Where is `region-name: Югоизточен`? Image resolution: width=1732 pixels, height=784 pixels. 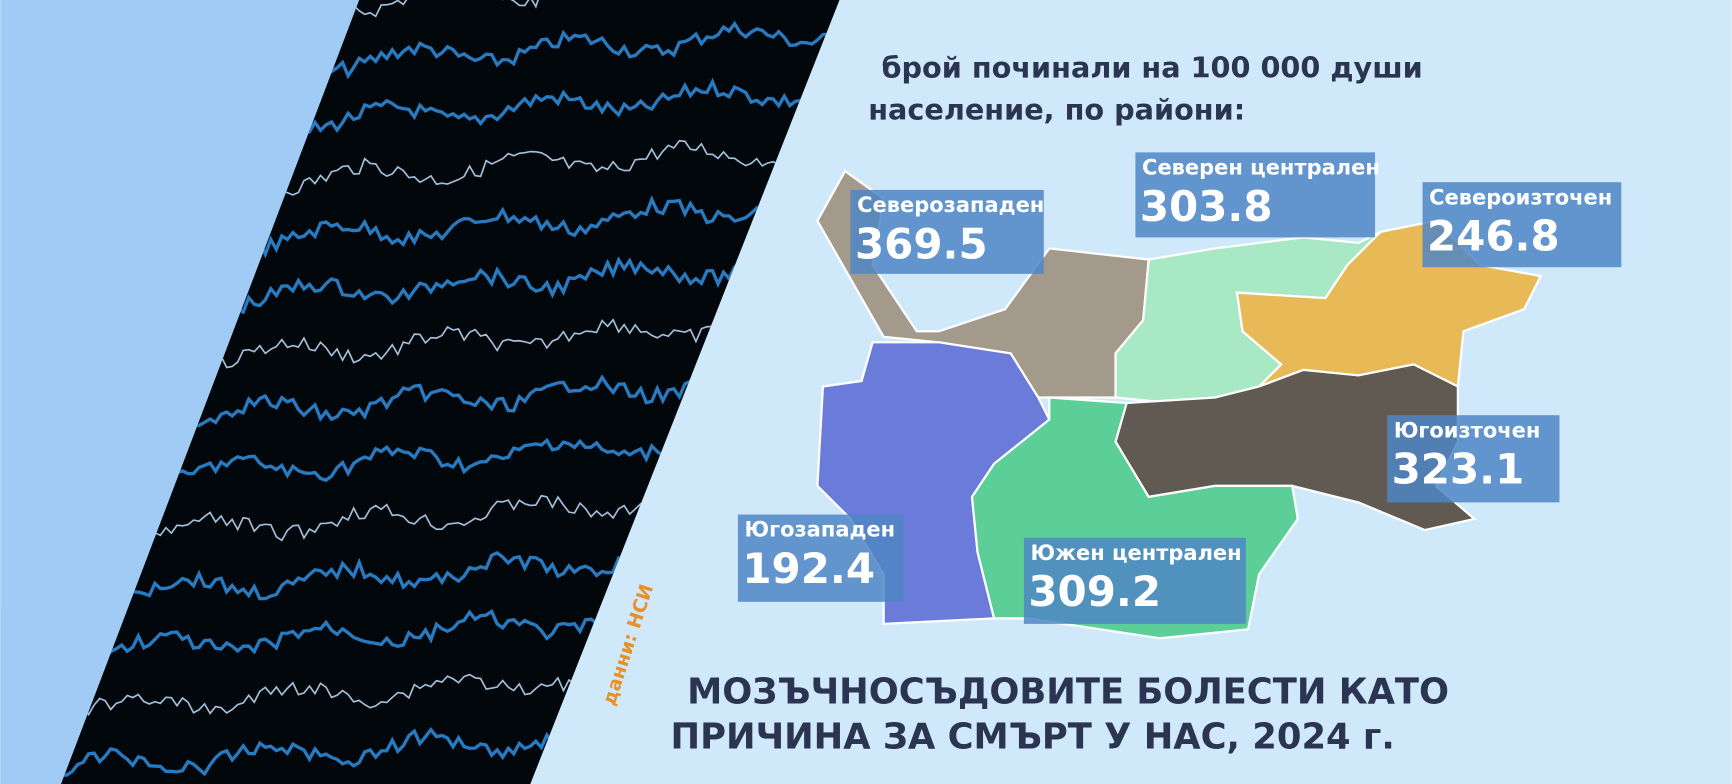
region-name: Югоизточен is located at coordinates (1467, 430).